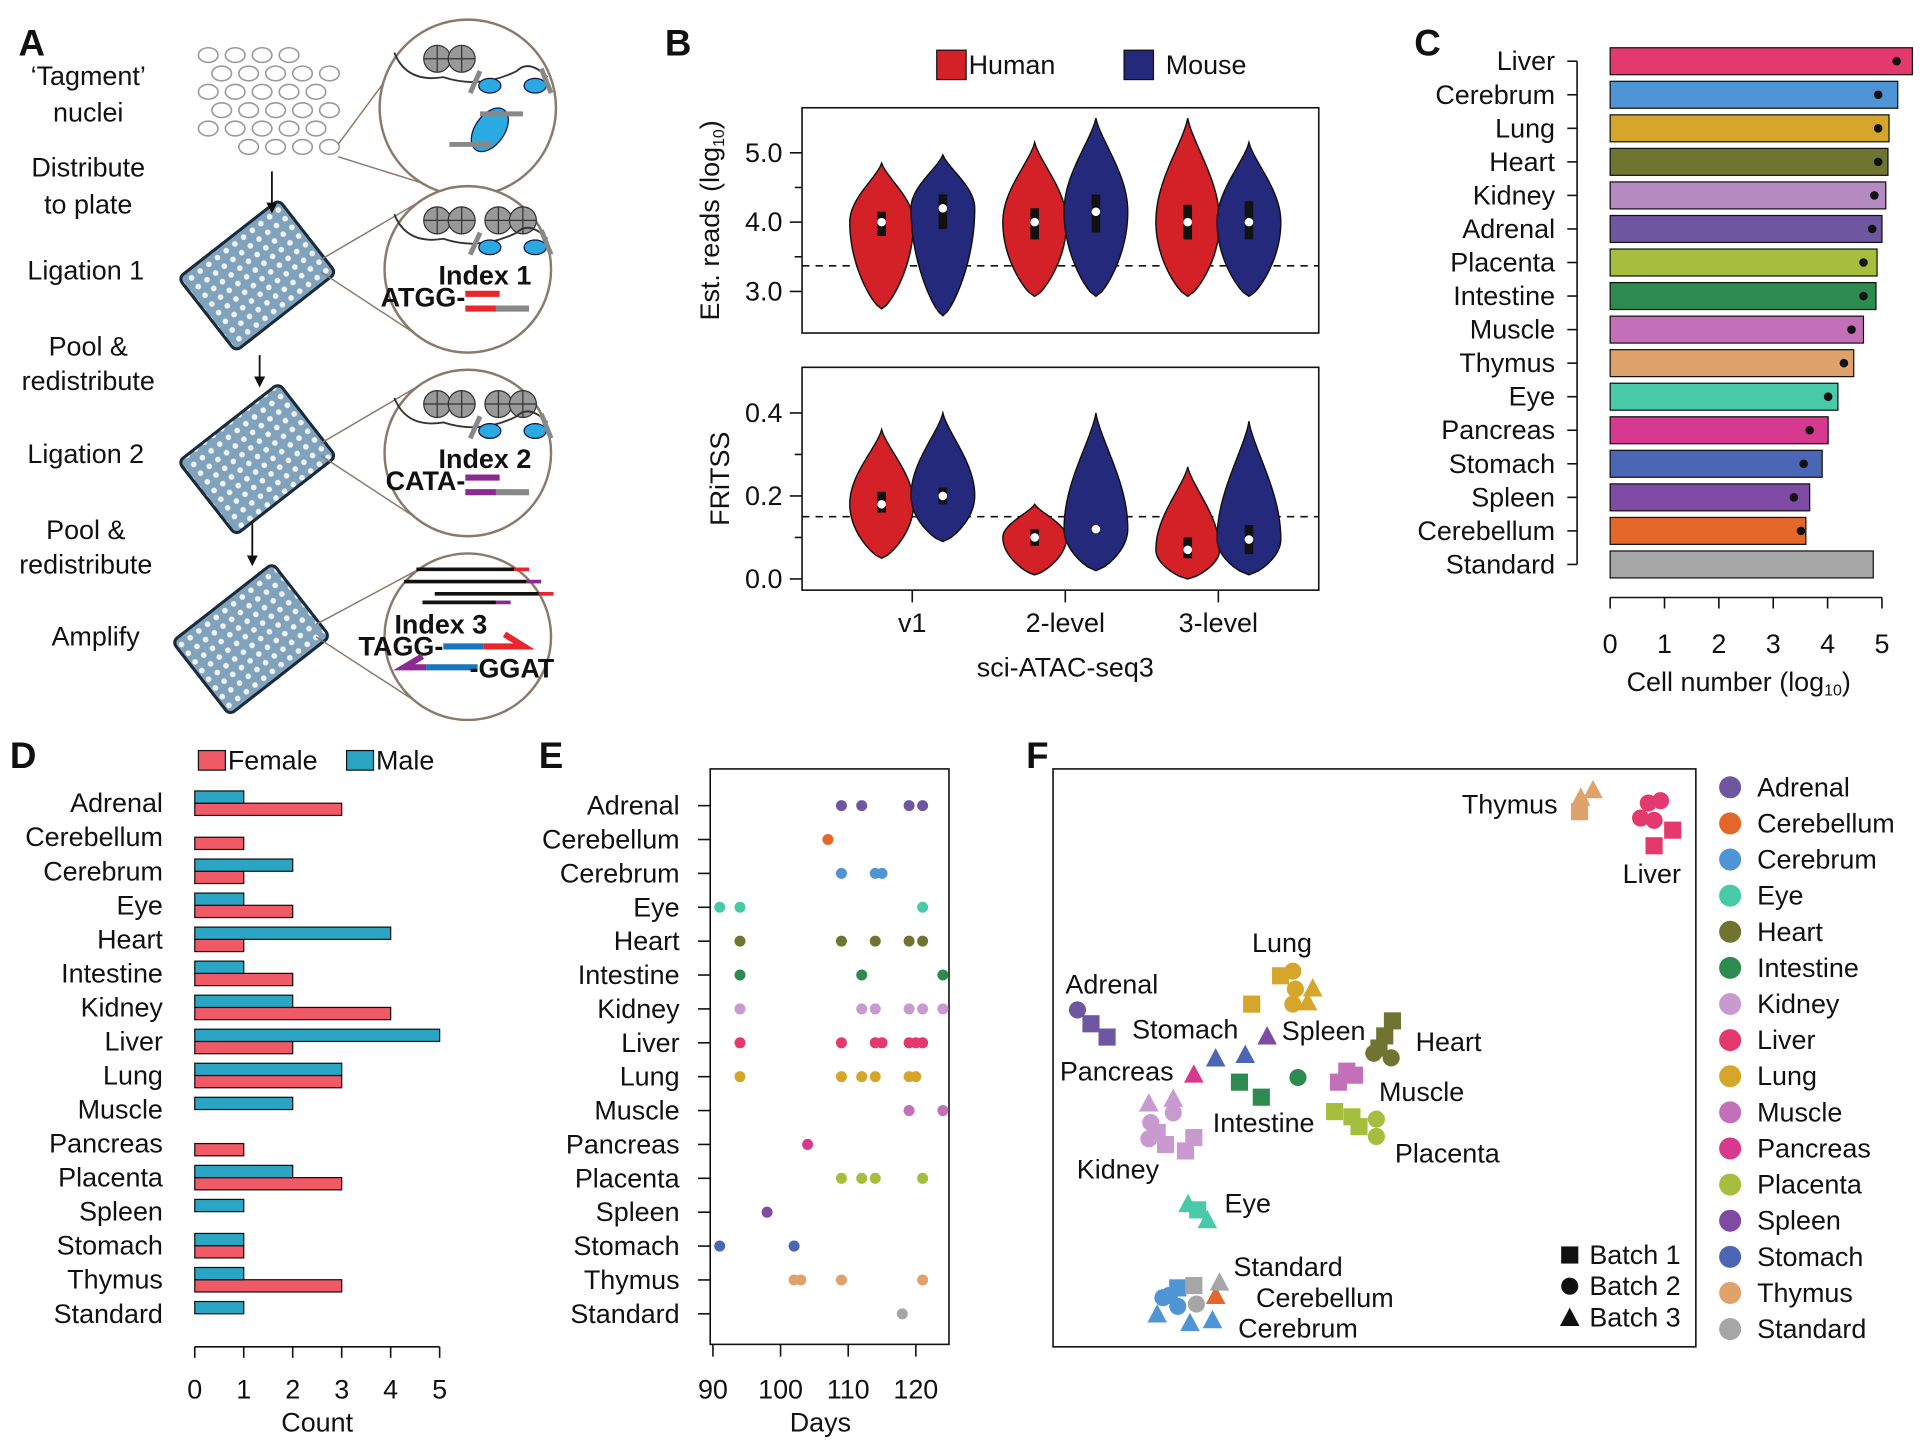 The image size is (1920, 1446). What do you see at coordinates (1814, 1148) in the screenshot?
I see `legend-label: Pancreas` at bounding box center [1814, 1148].